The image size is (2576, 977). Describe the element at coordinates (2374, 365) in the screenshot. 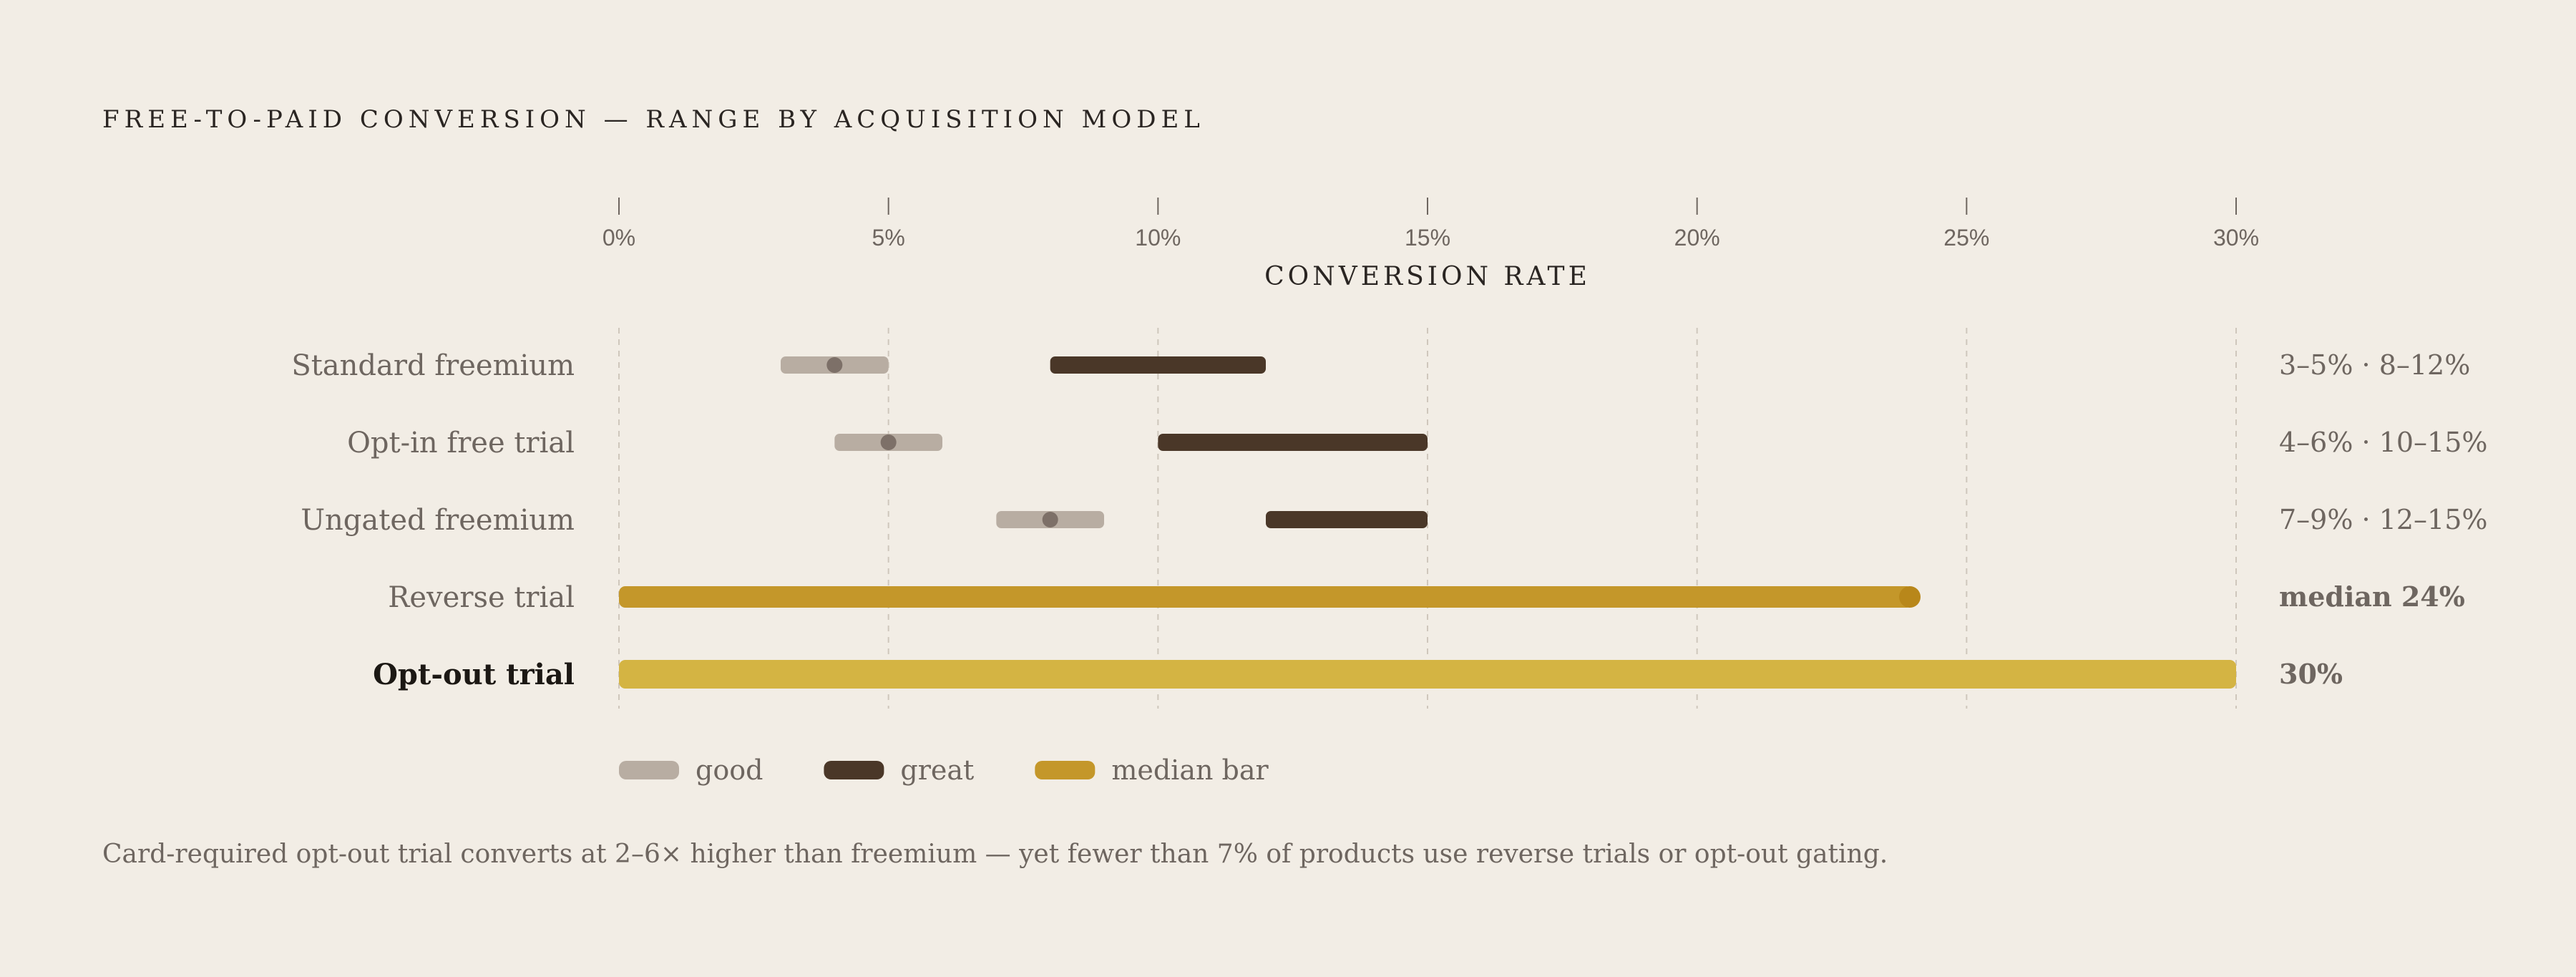

I see `row-value-label: 3–5% · 8–12%` at that location.